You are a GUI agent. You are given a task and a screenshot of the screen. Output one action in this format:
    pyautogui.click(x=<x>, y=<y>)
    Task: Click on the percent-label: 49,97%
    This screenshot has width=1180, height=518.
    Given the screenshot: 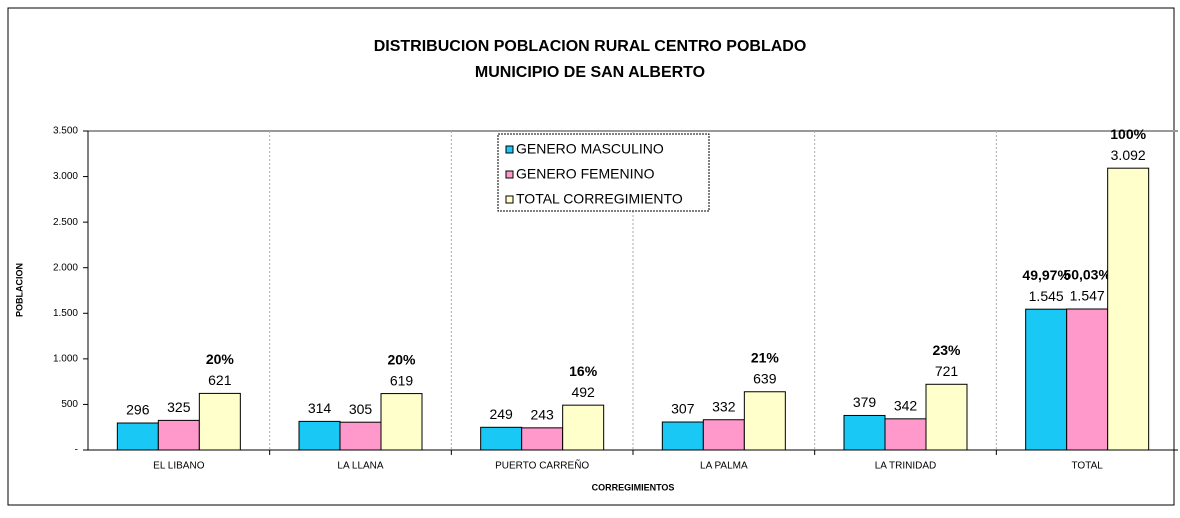 What is the action you would take?
    pyautogui.click(x=1046, y=275)
    